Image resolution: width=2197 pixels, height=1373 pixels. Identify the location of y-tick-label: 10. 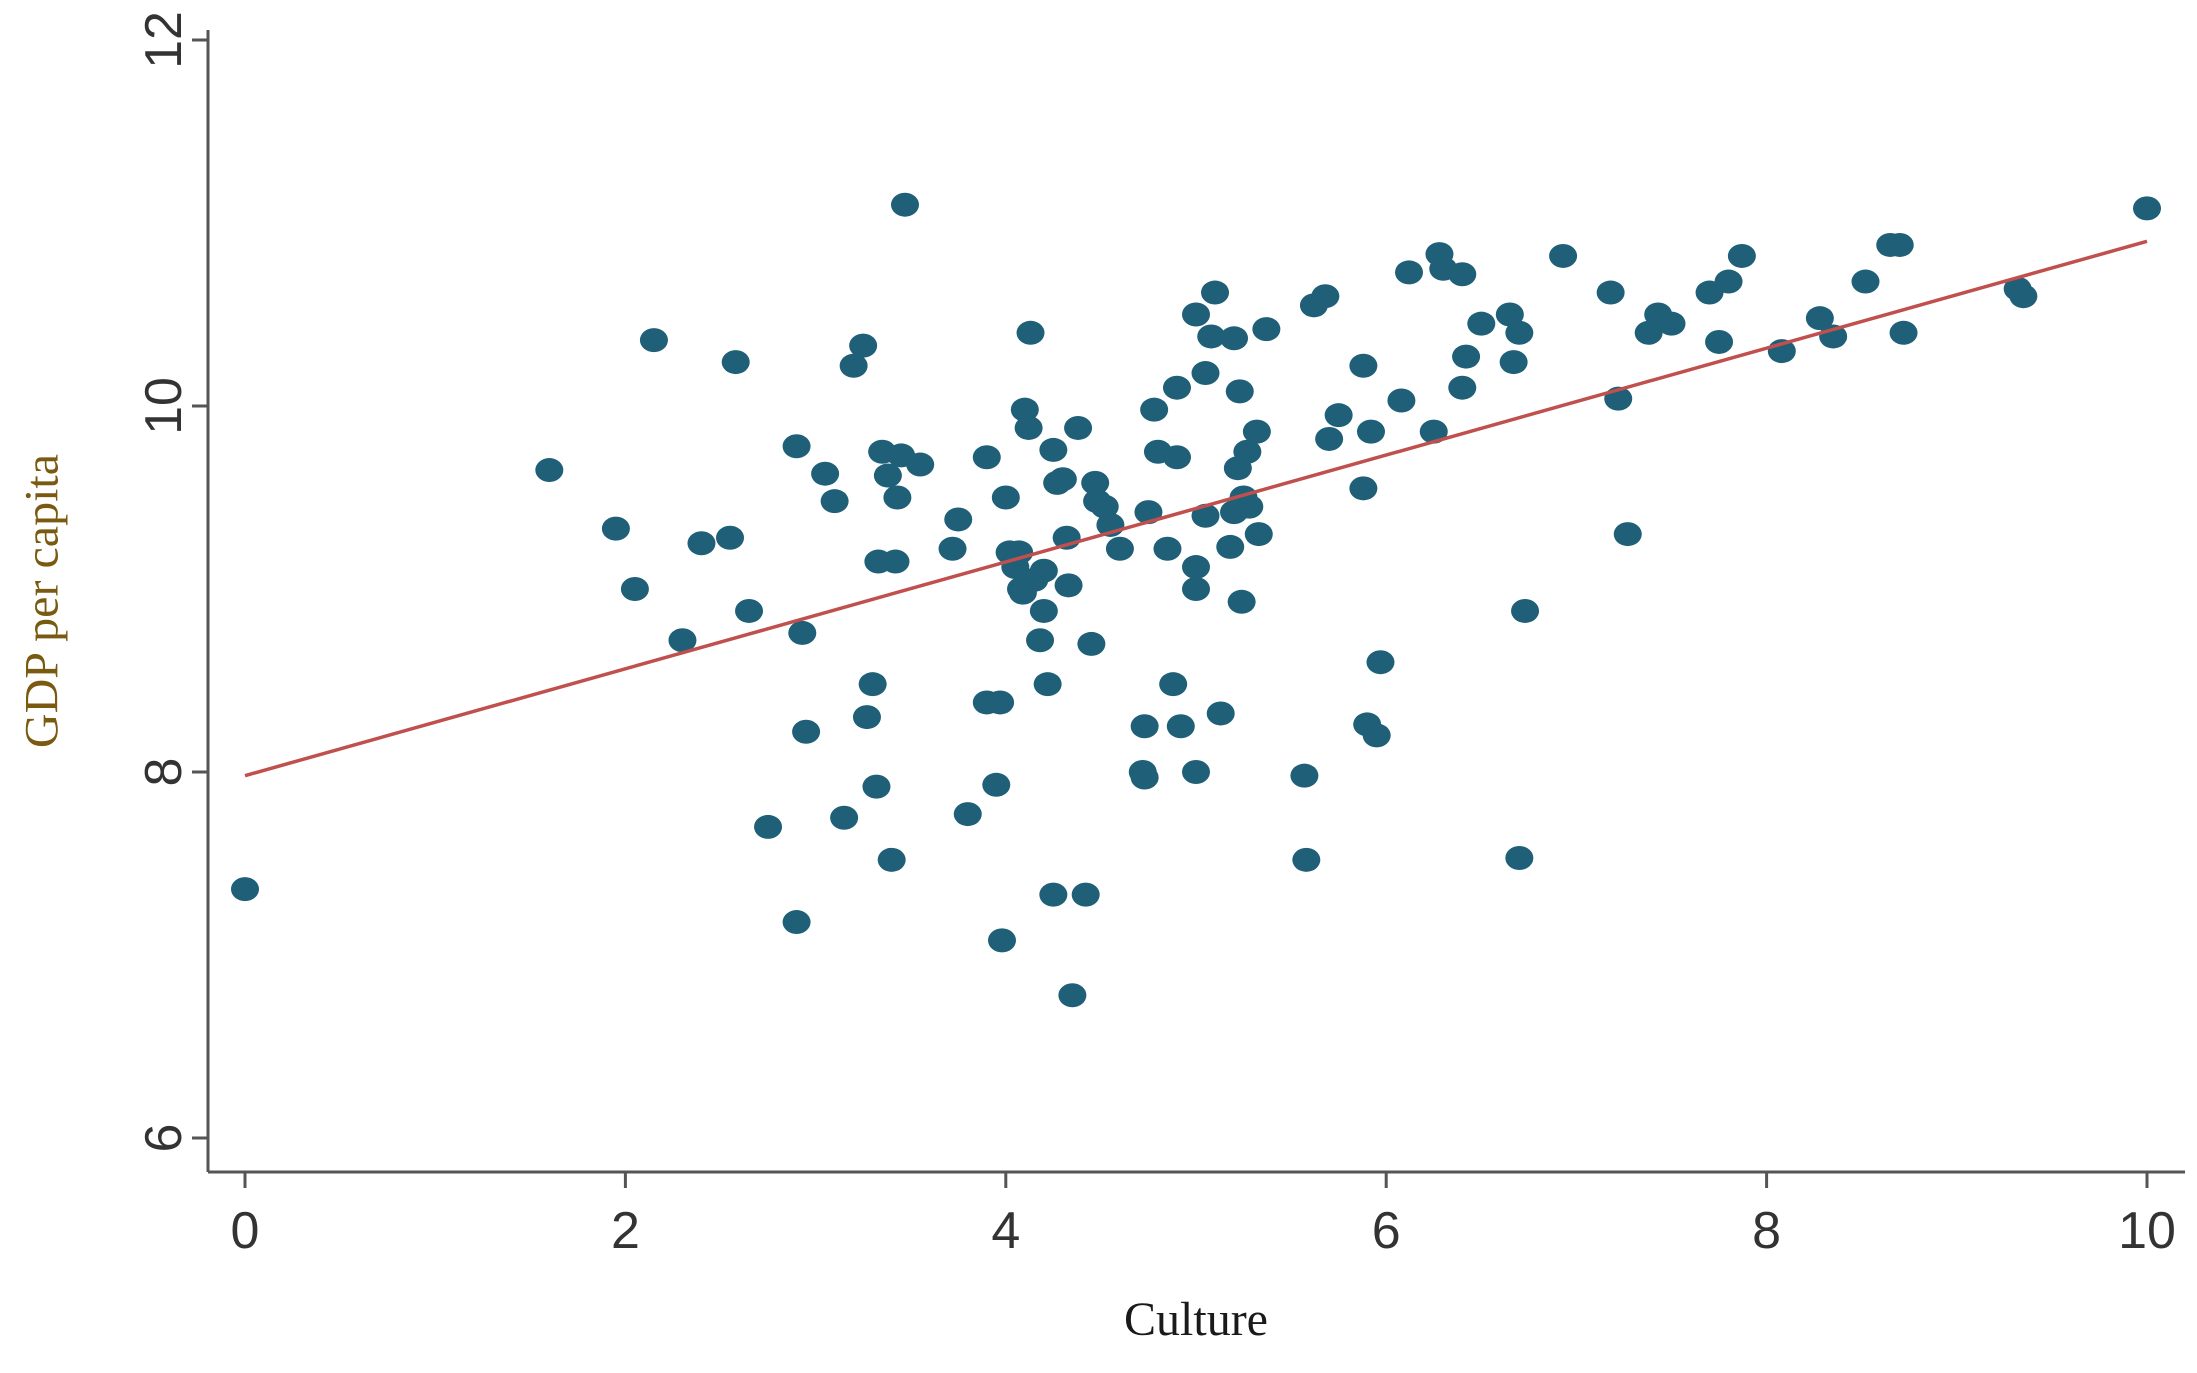
(164, 406).